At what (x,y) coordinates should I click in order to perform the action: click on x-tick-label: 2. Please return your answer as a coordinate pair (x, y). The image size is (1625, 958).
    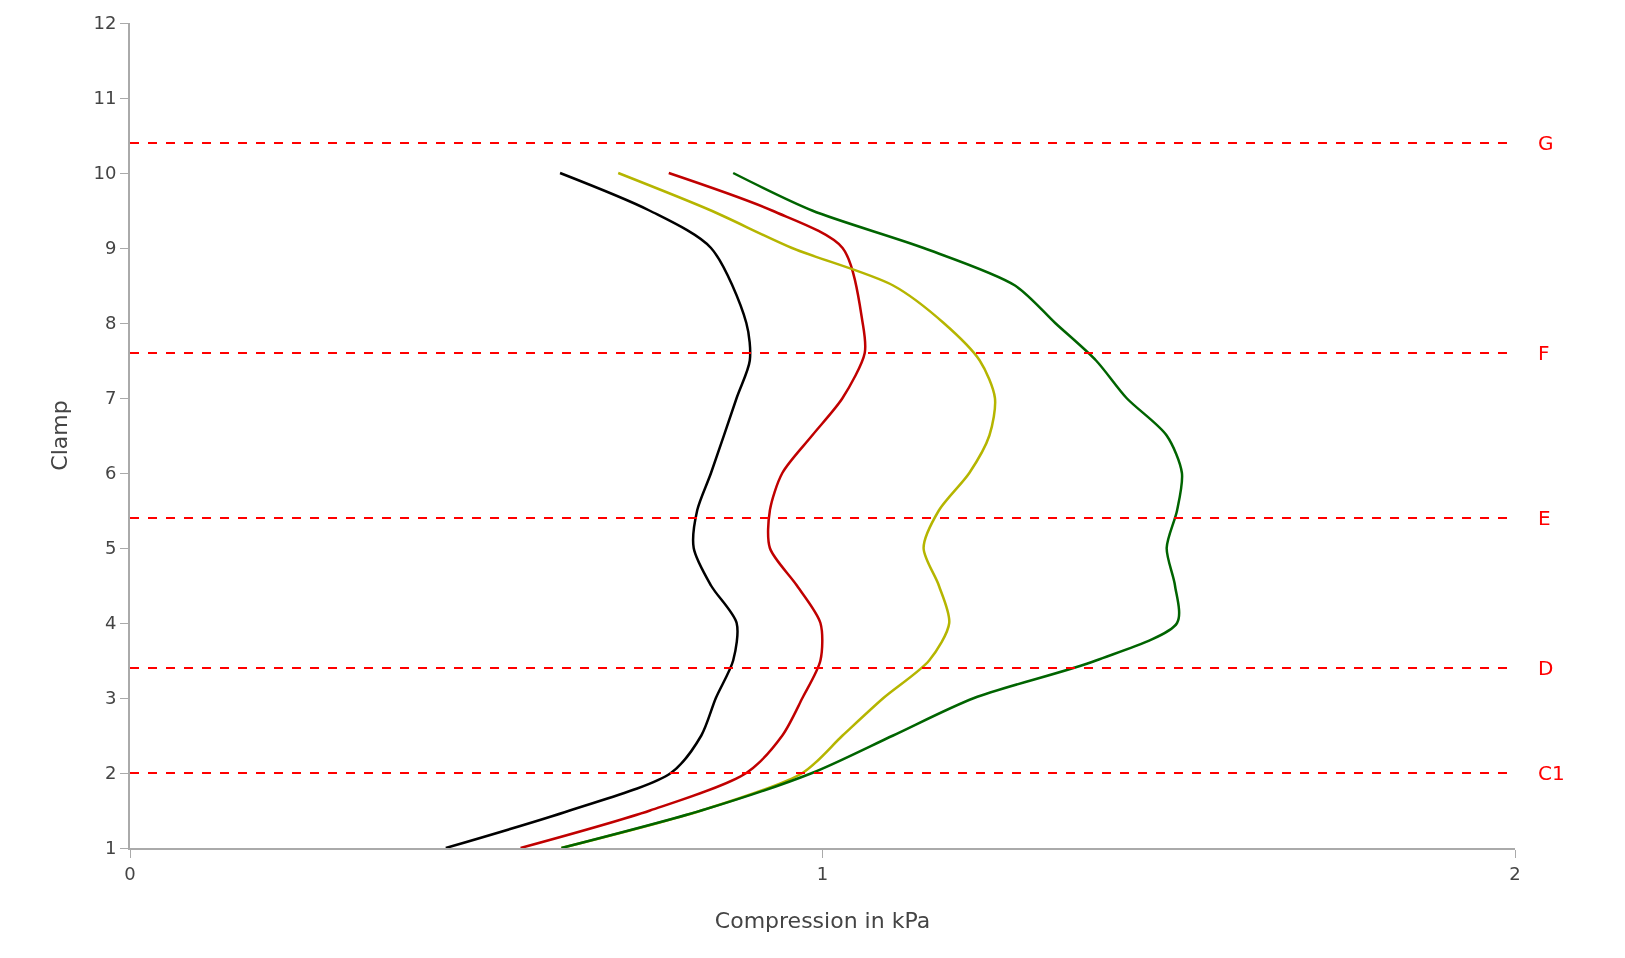
    Looking at the image, I should click on (1515, 873).